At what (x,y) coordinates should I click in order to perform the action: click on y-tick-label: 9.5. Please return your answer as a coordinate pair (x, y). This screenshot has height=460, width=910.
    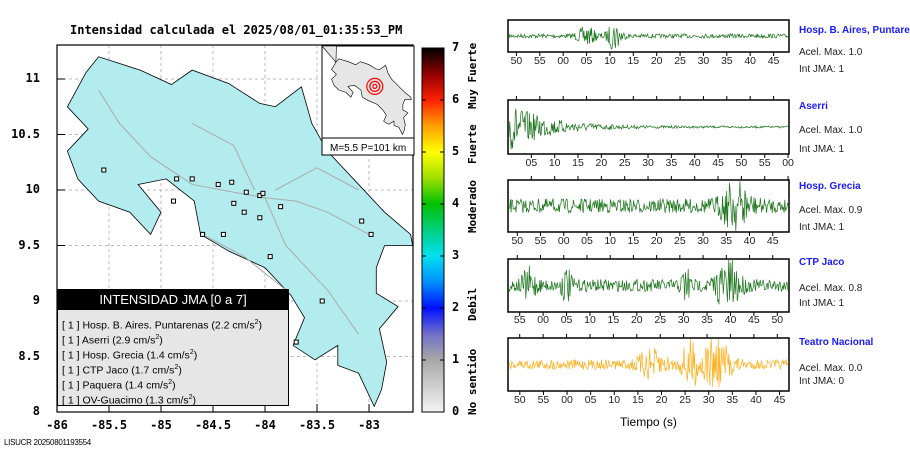
    Looking at the image, I should click on (29, 244).